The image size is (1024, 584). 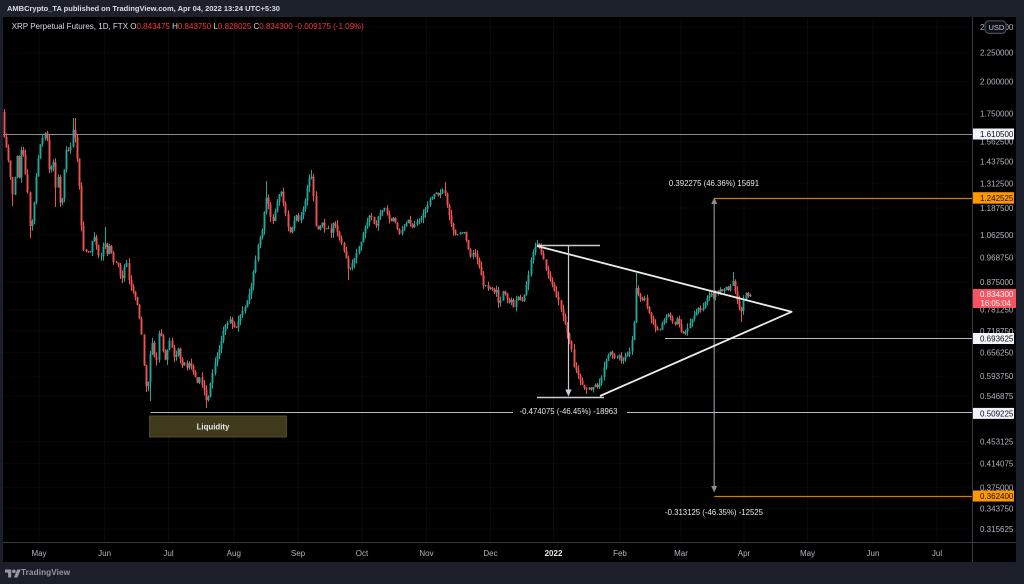 I want to click on svg-text: -0.474075 (-46.45%) -18963, so click(x=569, y=411).